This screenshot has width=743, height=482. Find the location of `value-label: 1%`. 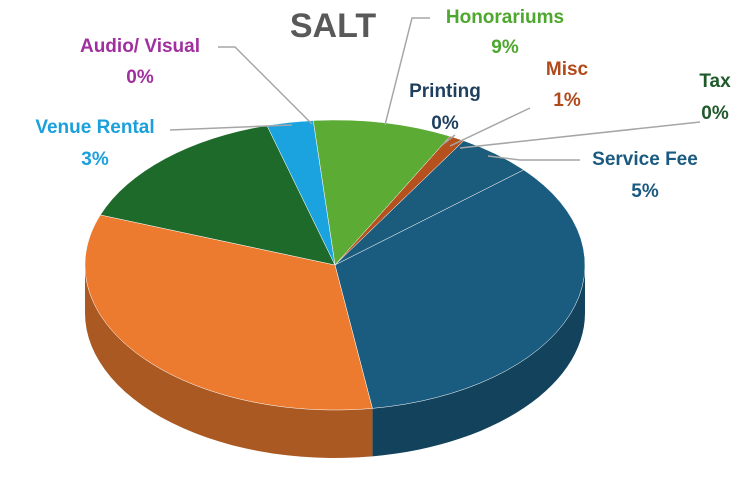

value-label: 1% is located at coordinates (567, 100).